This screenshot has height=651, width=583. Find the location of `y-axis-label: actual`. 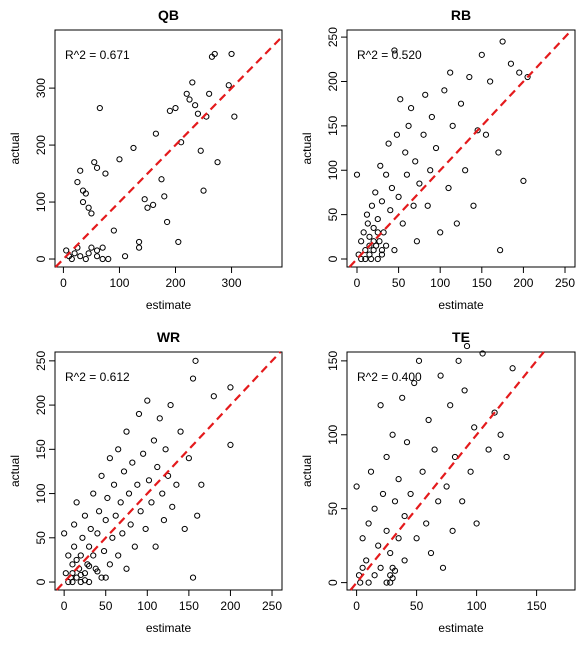

y-axis-label: actual is located at coordinates (15, 148).